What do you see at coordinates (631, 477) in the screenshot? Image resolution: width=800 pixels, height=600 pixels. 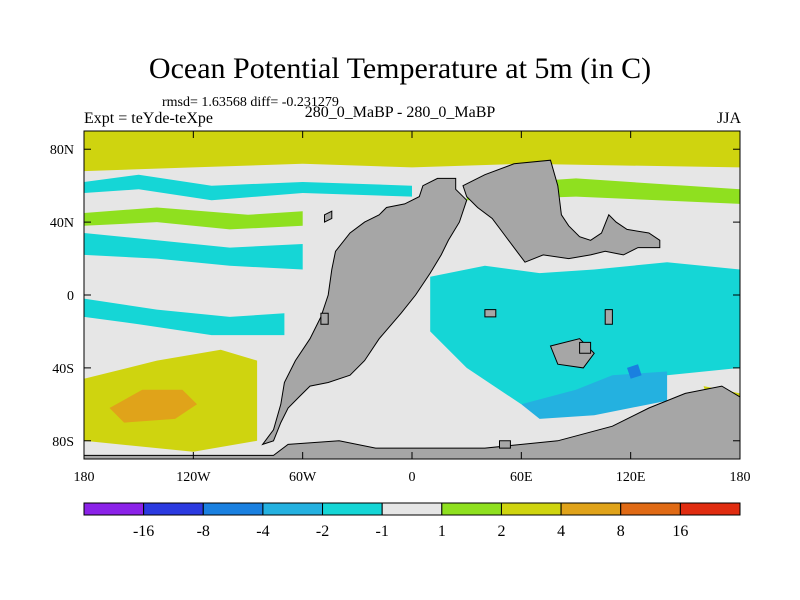 I see `x-tick-label: 120E` at bounding box center [631, 477].